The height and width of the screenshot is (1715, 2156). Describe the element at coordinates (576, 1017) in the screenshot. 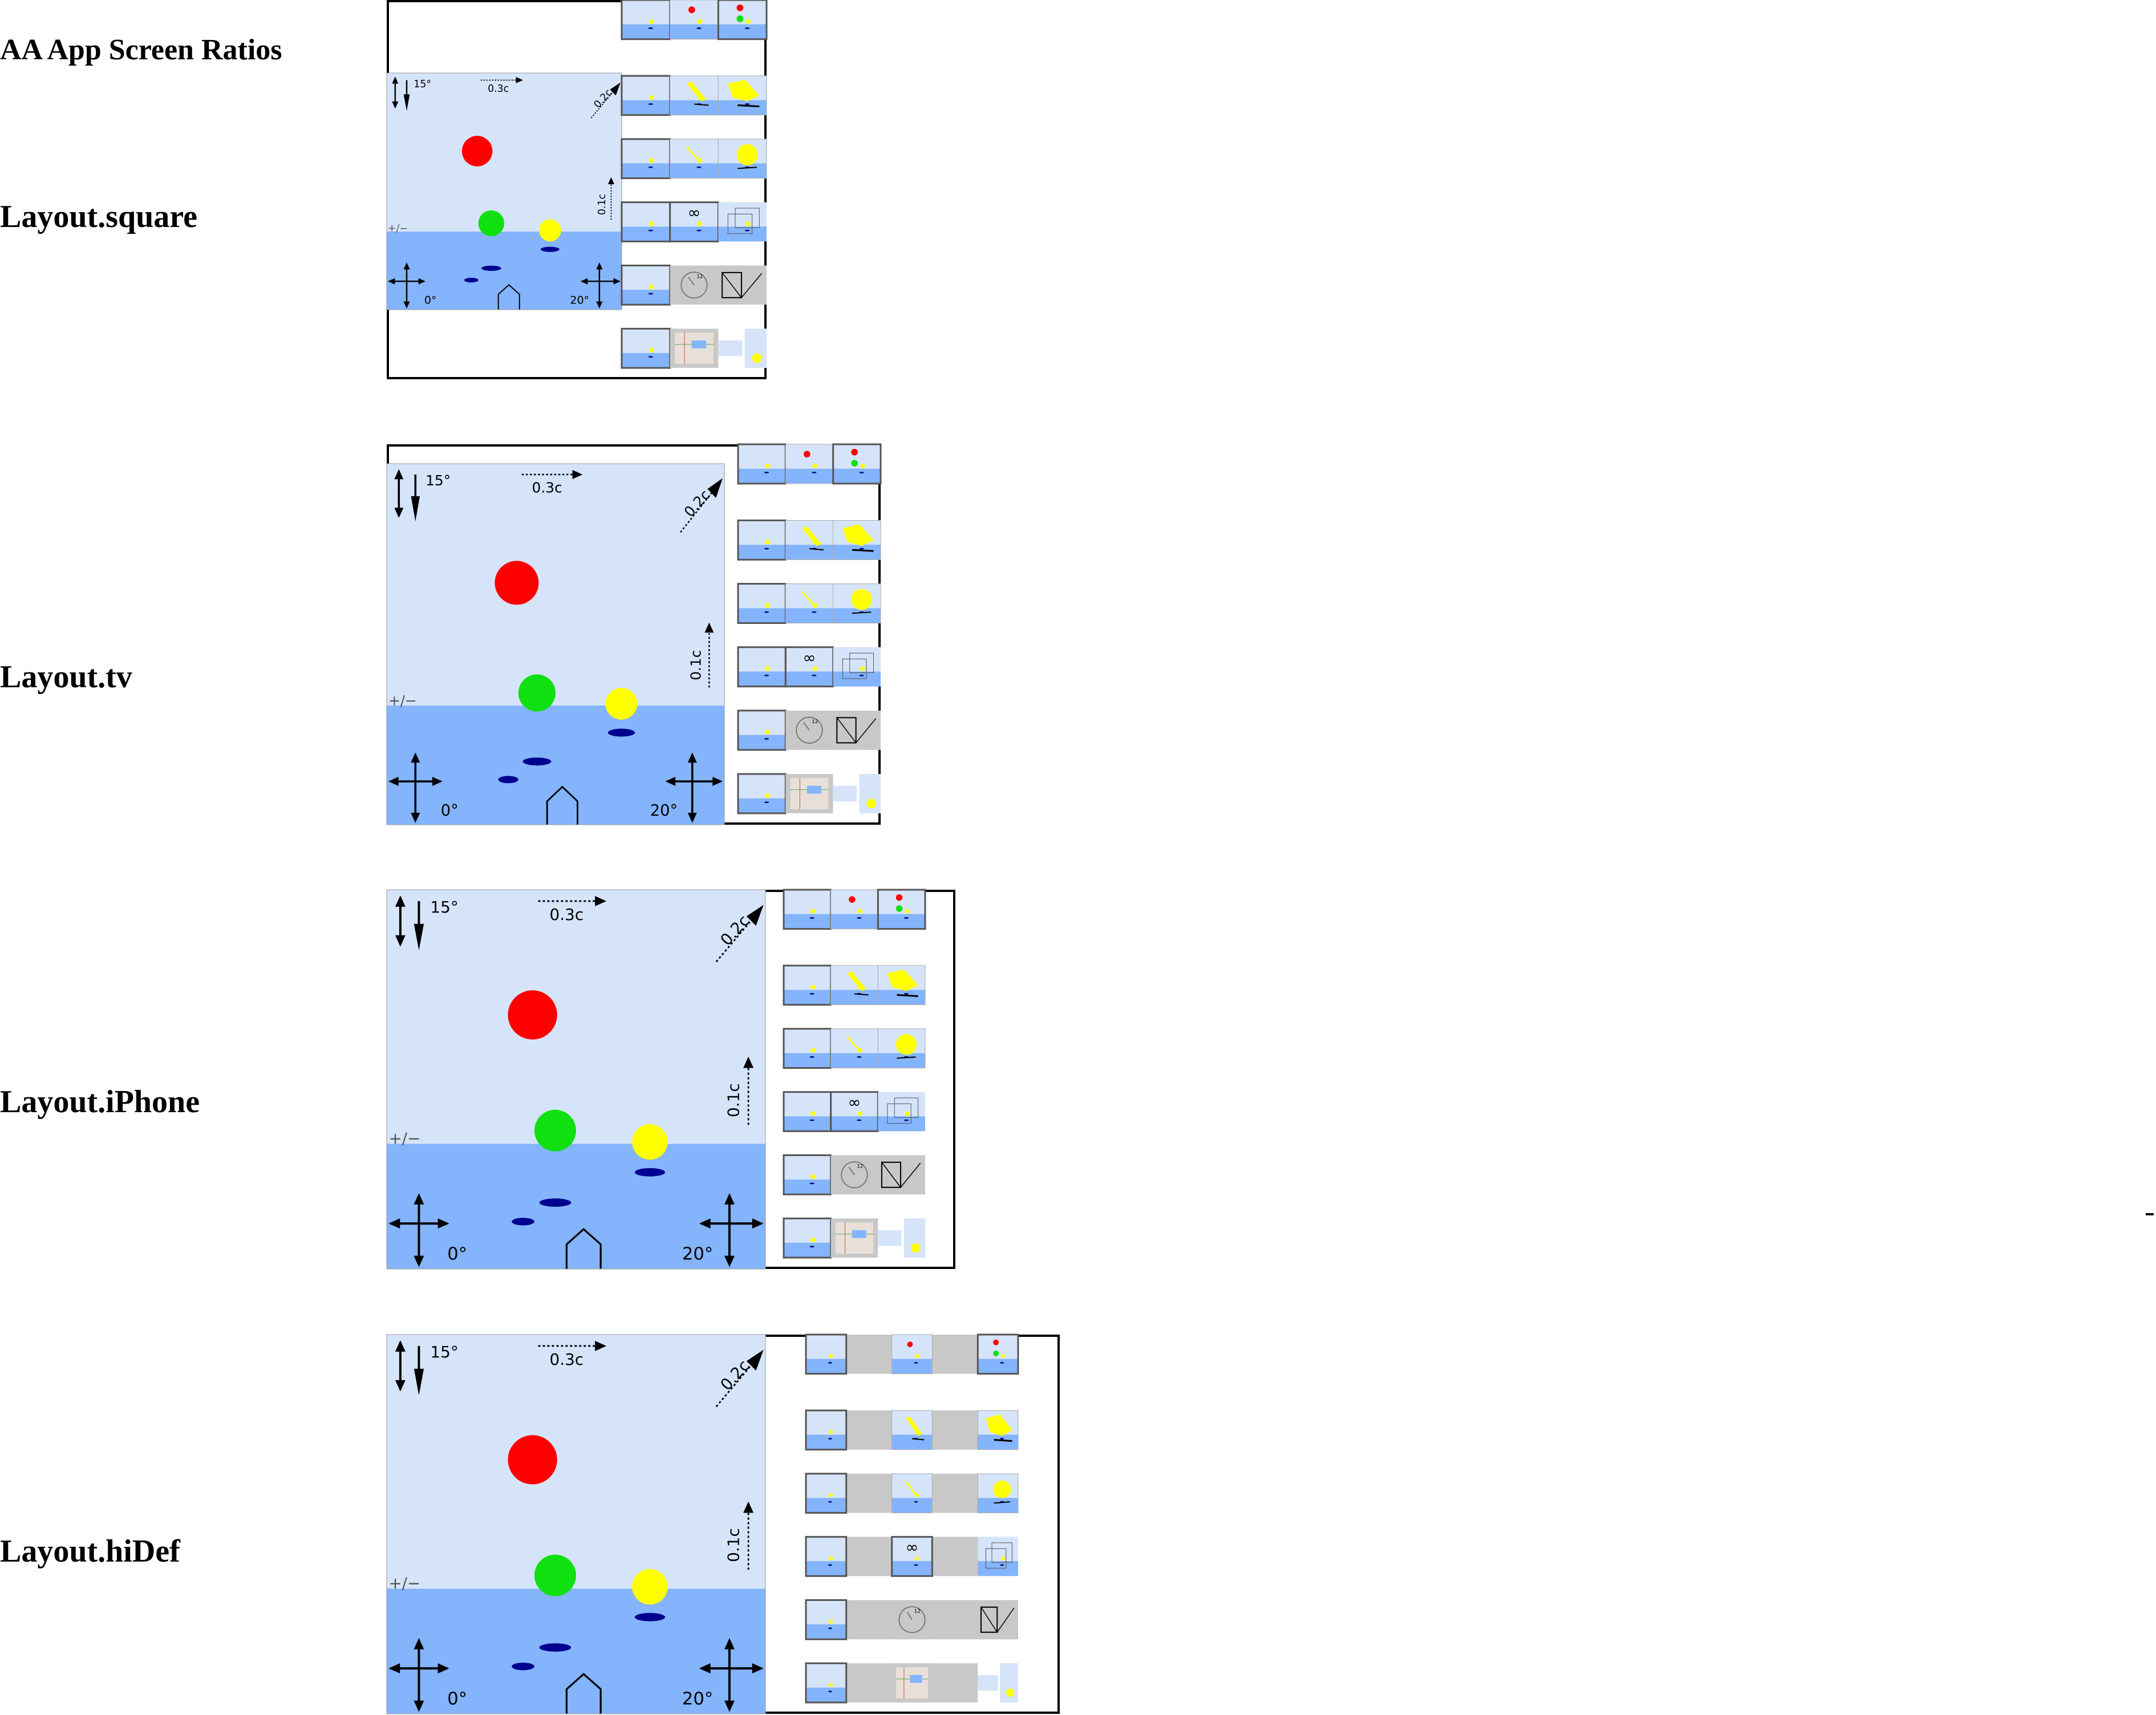

I see `sky` at that location.